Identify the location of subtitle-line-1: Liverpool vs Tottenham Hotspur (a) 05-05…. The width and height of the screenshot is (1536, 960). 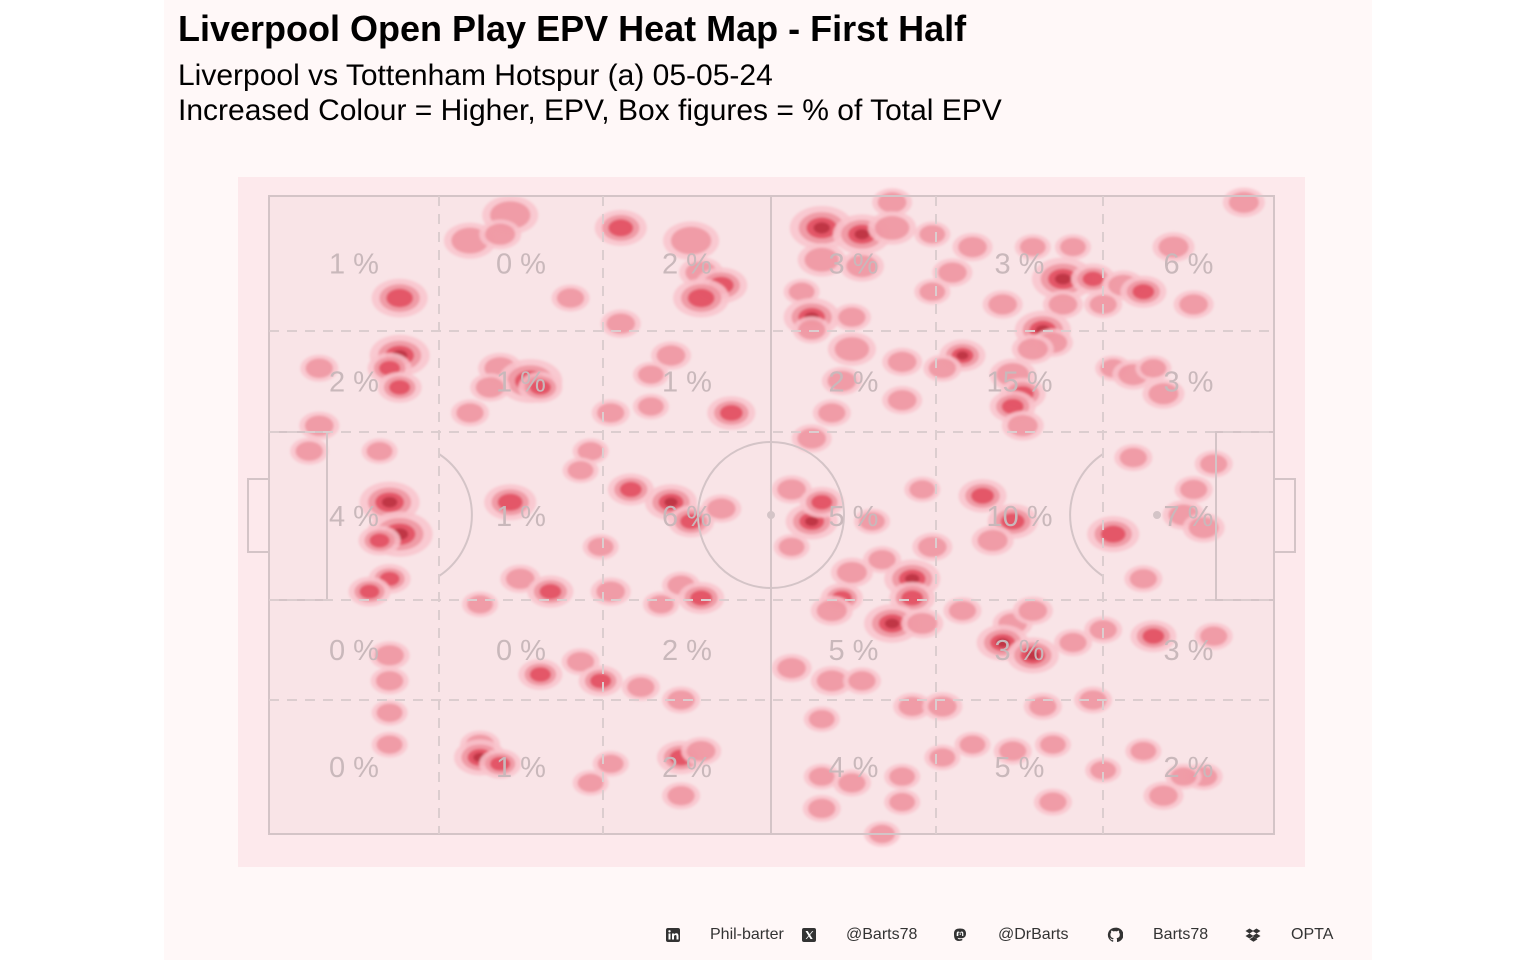
(475, 75).